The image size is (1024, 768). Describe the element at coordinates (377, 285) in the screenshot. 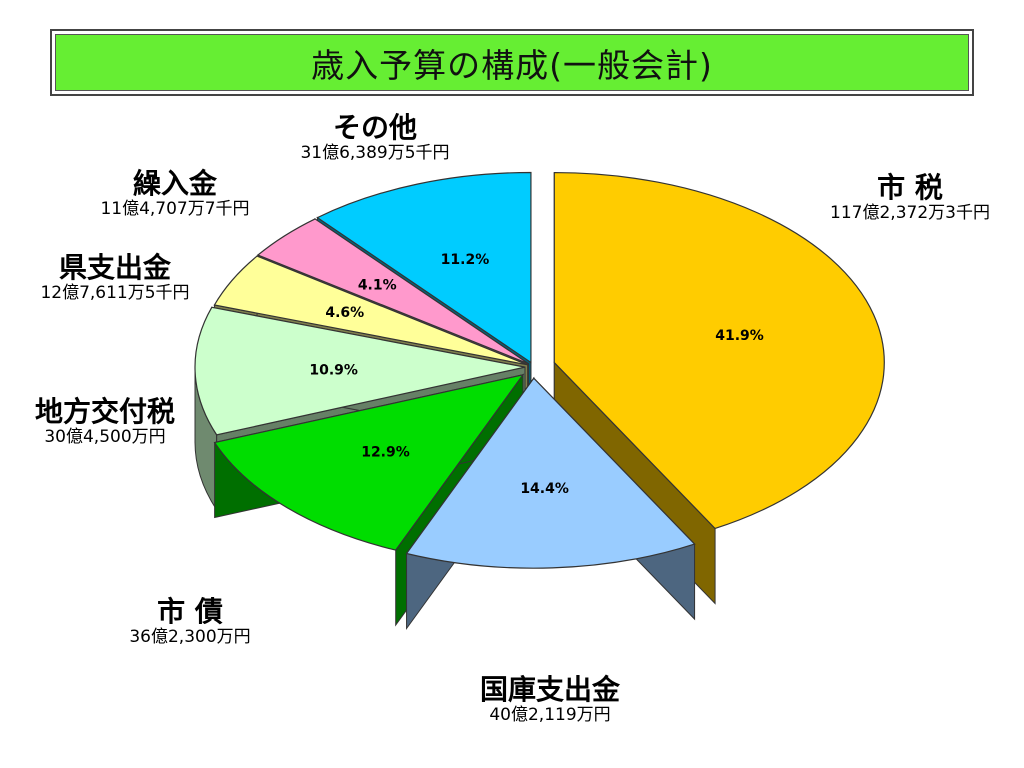

I see `pie-percent-label-5: 4.1%` at that location.